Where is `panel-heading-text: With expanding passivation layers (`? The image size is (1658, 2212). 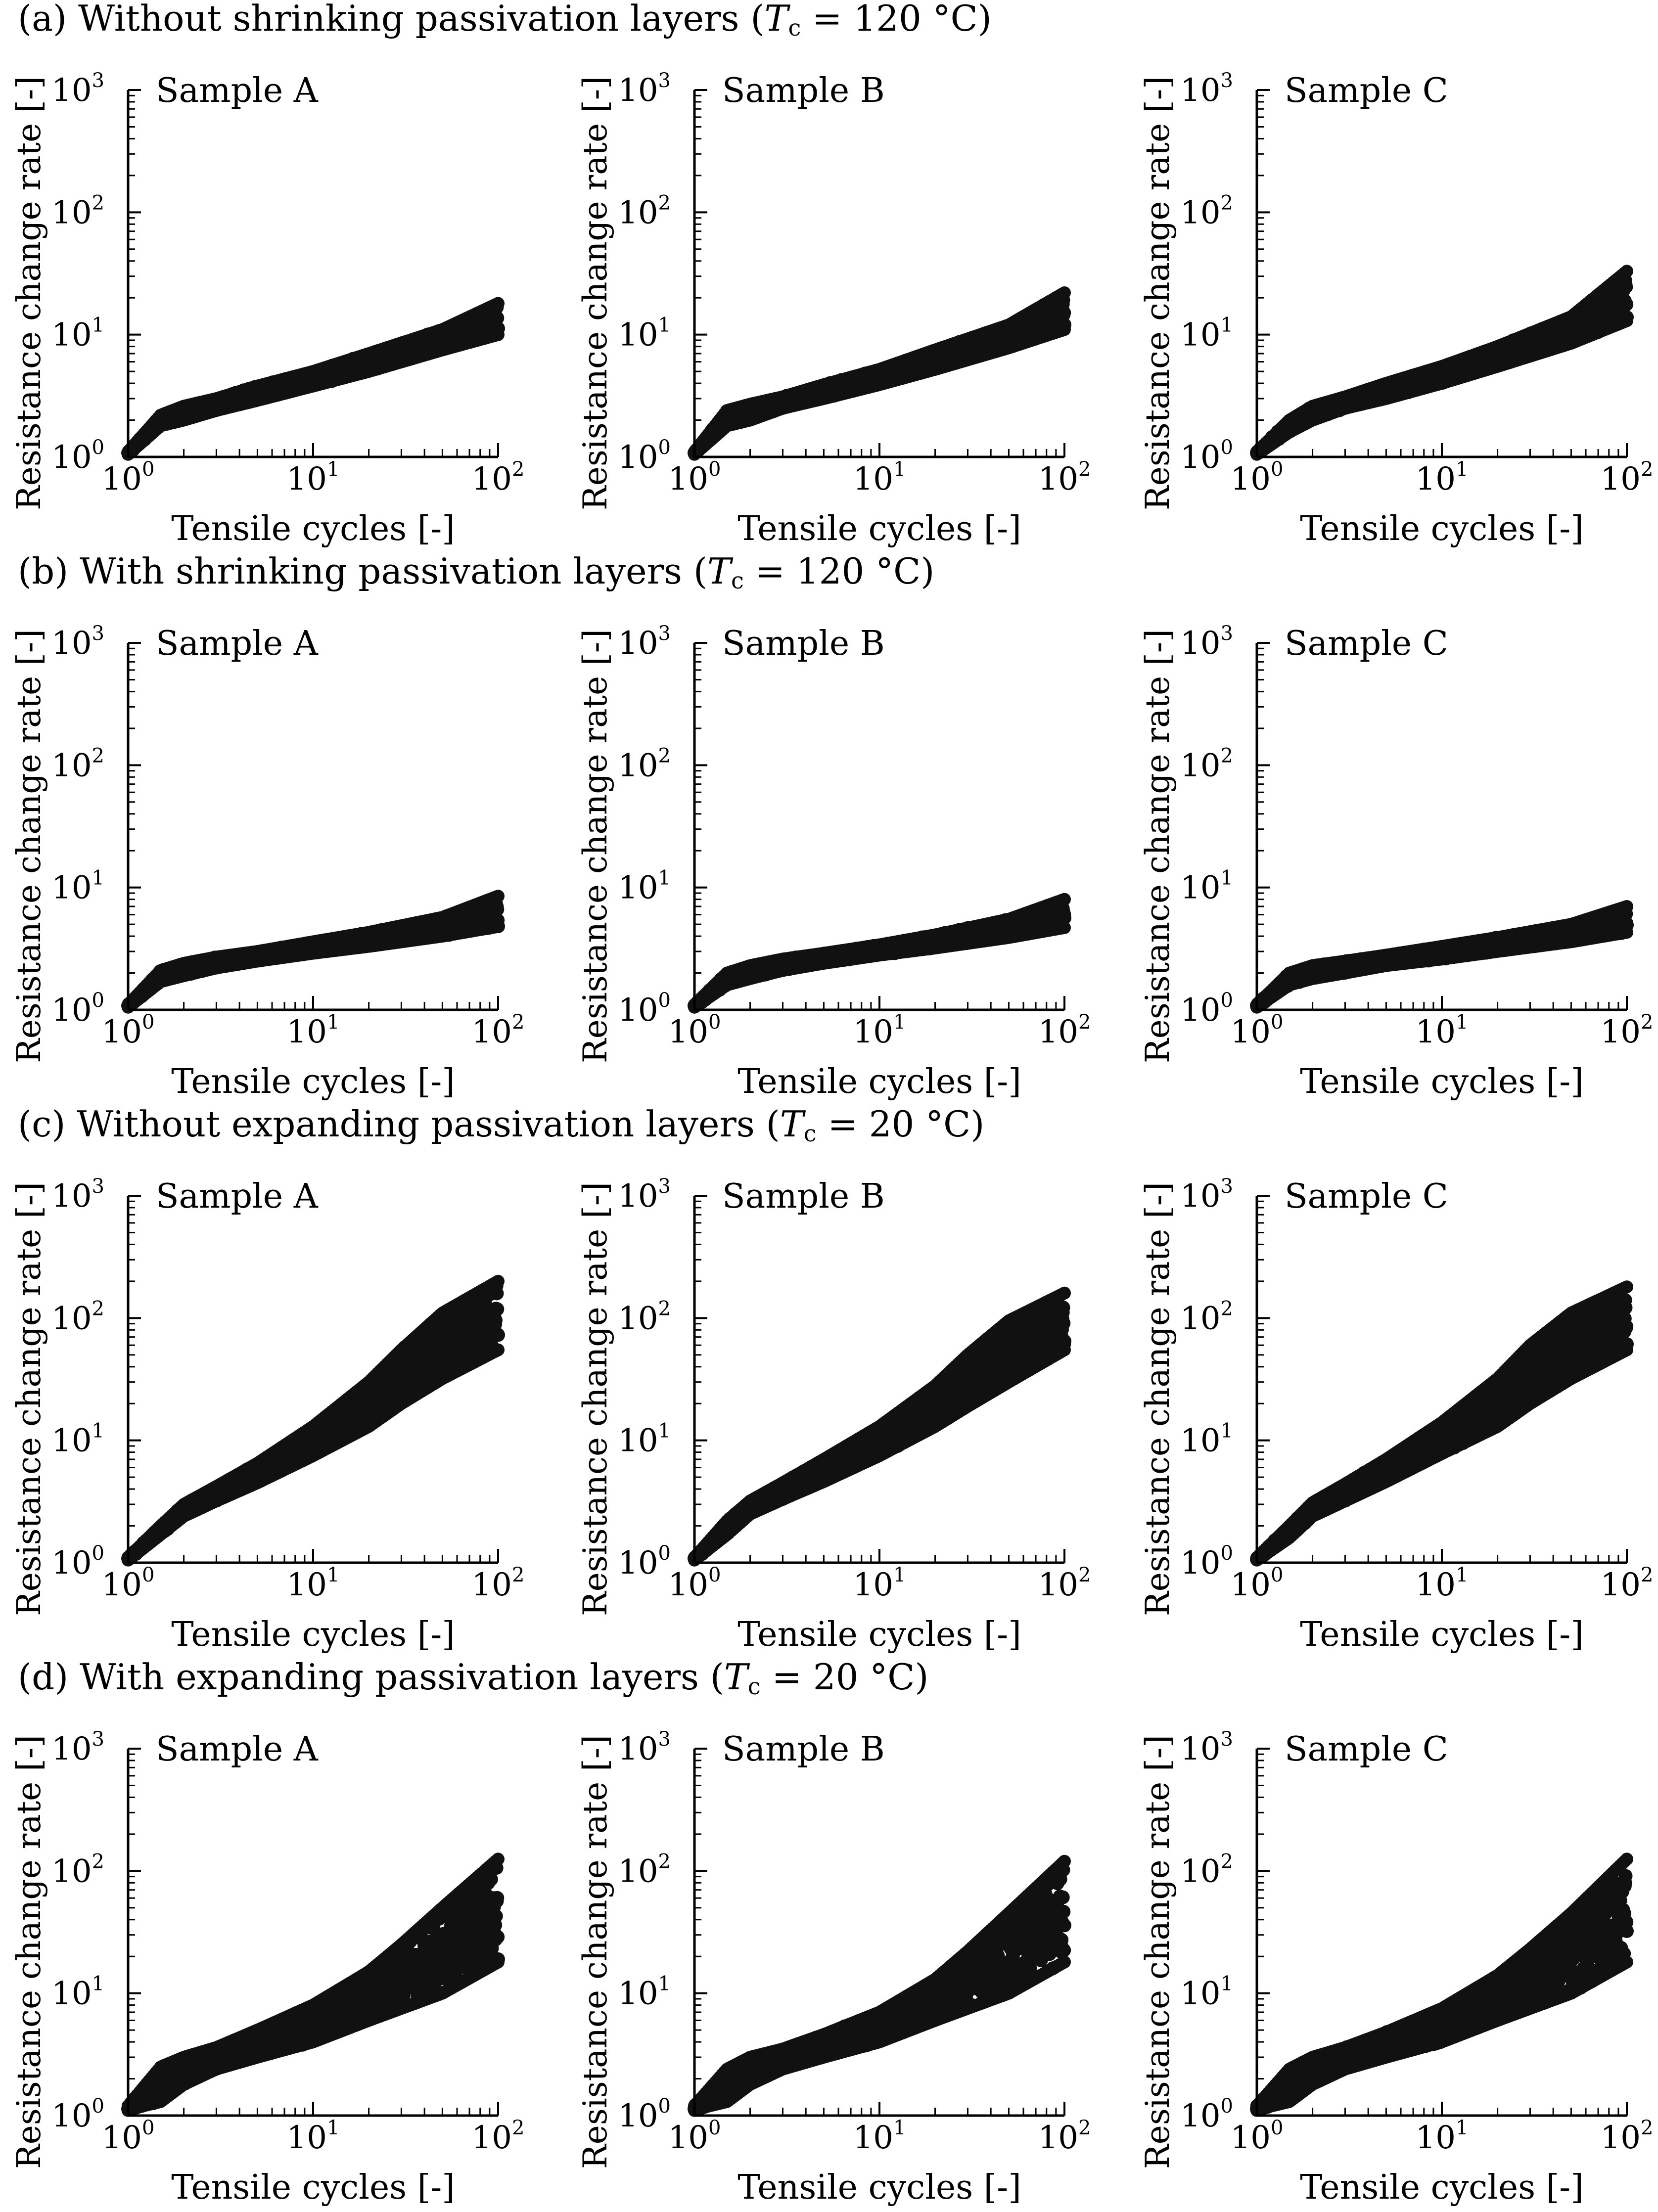
panel-heading-text: With expanding passivation layers ( is located at coordinates (402, 1677).